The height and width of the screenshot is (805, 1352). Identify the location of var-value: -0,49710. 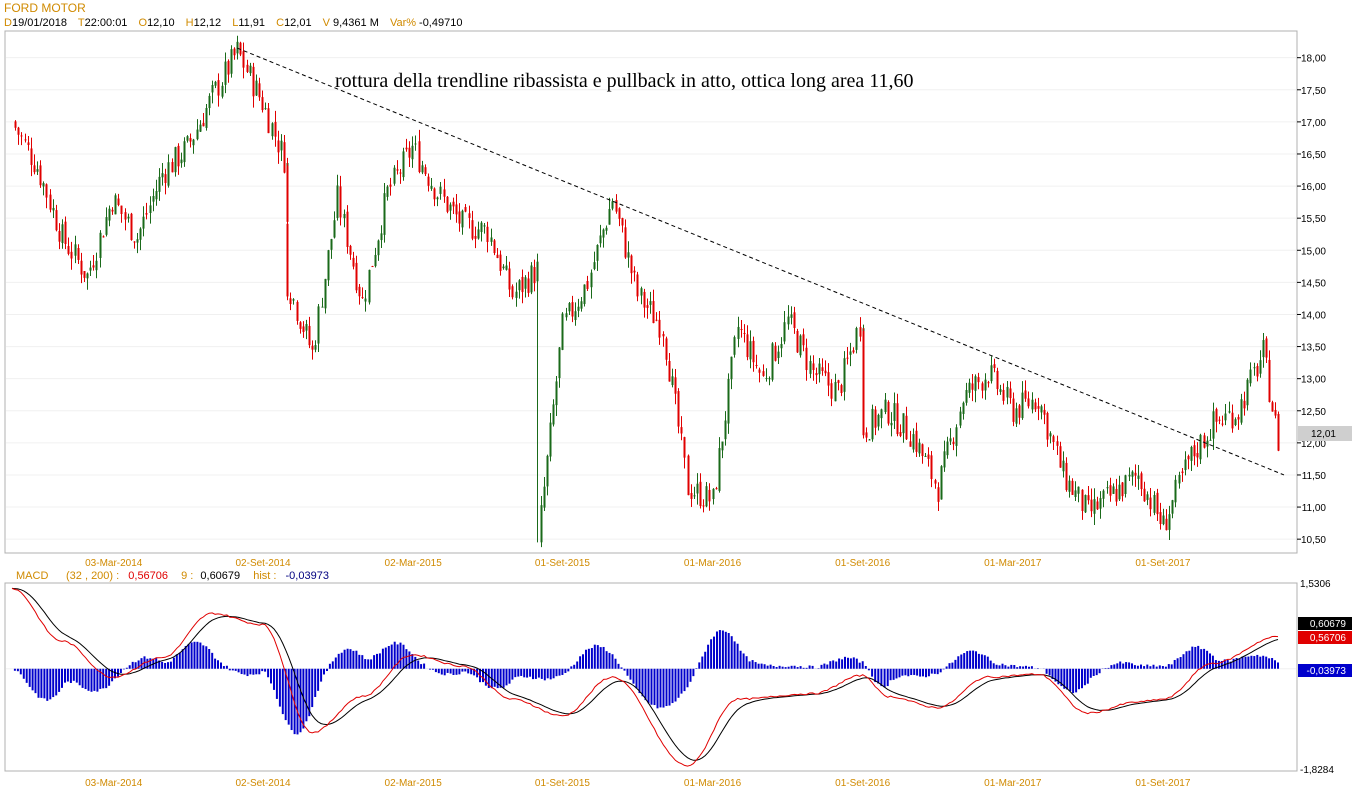
(440, 23).